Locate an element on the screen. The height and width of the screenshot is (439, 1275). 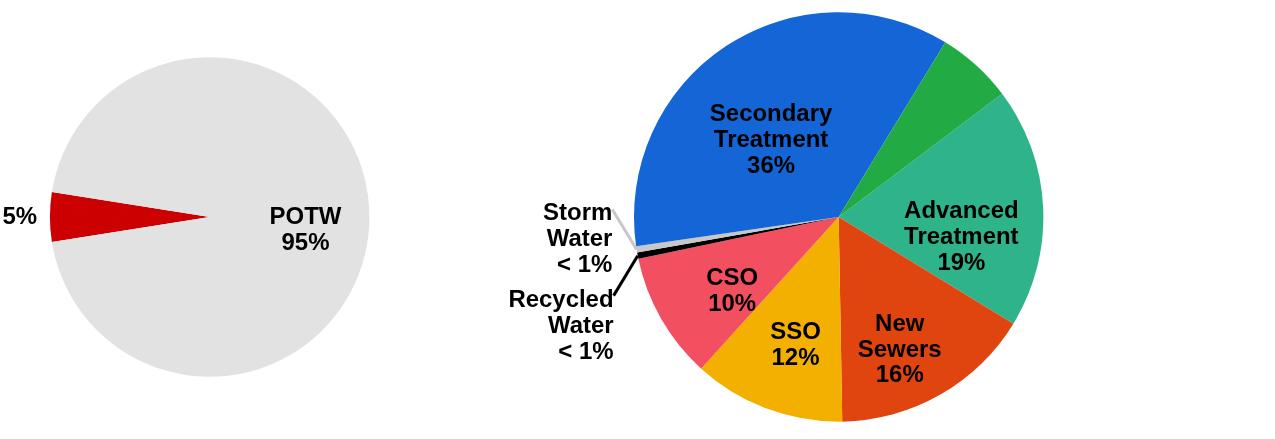
slice-label: Recycled Water is located at coordinates (561, 312).